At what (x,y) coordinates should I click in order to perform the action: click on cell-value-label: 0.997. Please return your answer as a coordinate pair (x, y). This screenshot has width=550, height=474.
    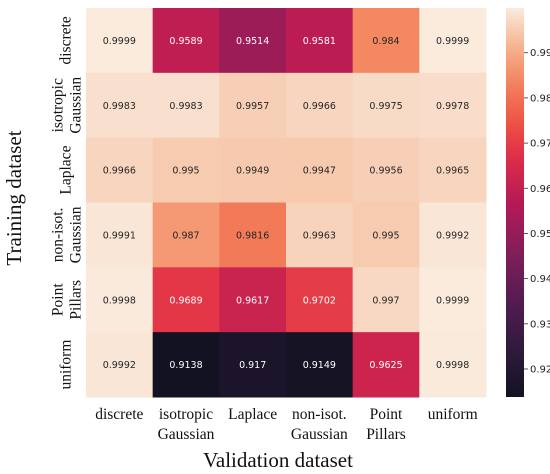
    Looking at the image, I should click on (385, 300).